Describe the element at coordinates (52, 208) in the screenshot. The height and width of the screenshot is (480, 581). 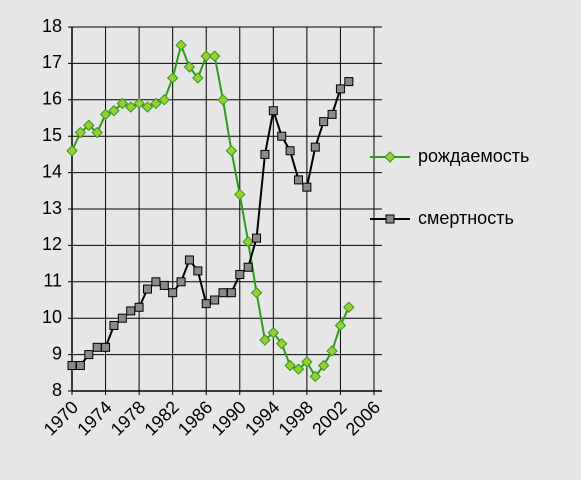
I see `y-tick-label: 13` at that location.